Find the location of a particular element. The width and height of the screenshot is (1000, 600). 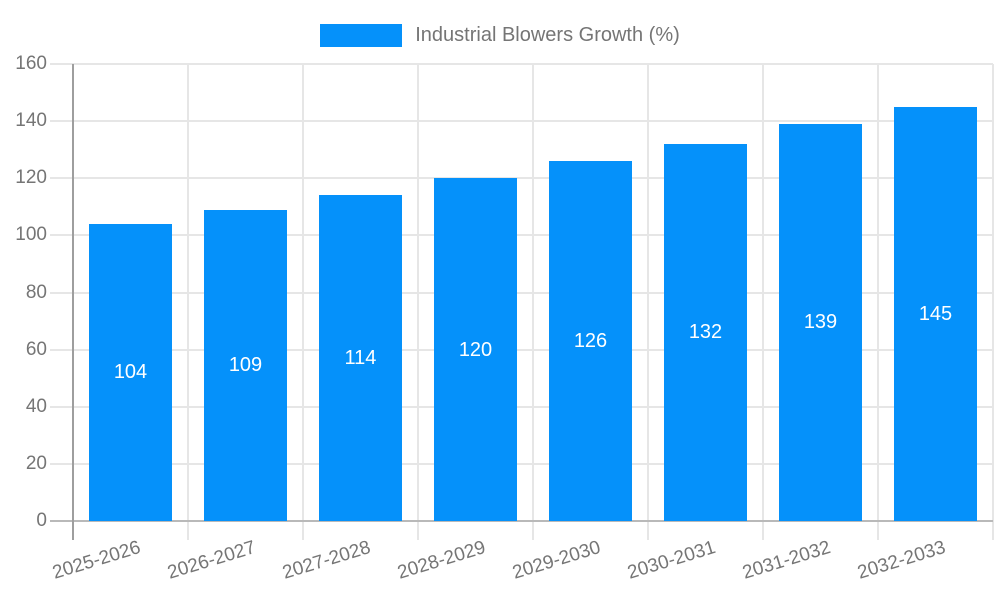

y-tick-label: 0 is located at coordinates (41, 520).